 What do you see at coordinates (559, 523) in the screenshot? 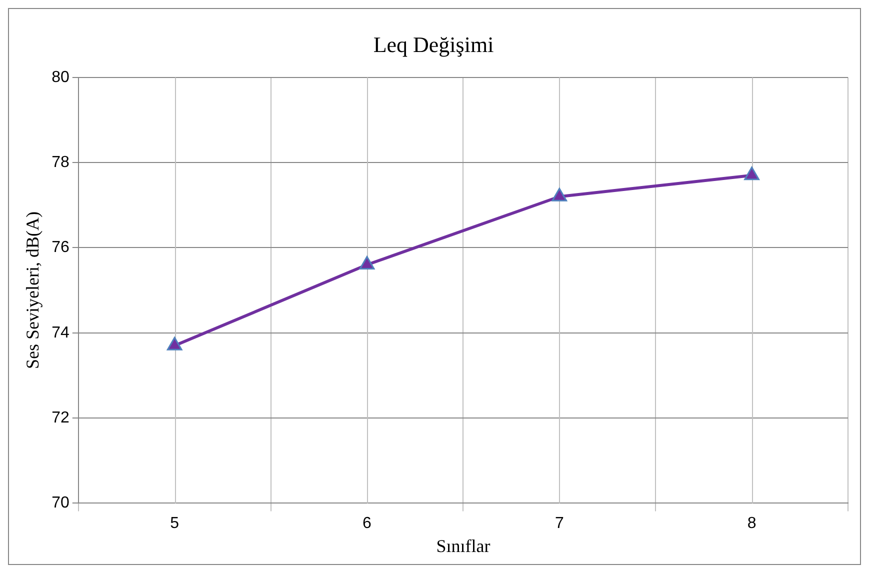
I see `x-tick-label: 7` at bounding box center [559, 523].